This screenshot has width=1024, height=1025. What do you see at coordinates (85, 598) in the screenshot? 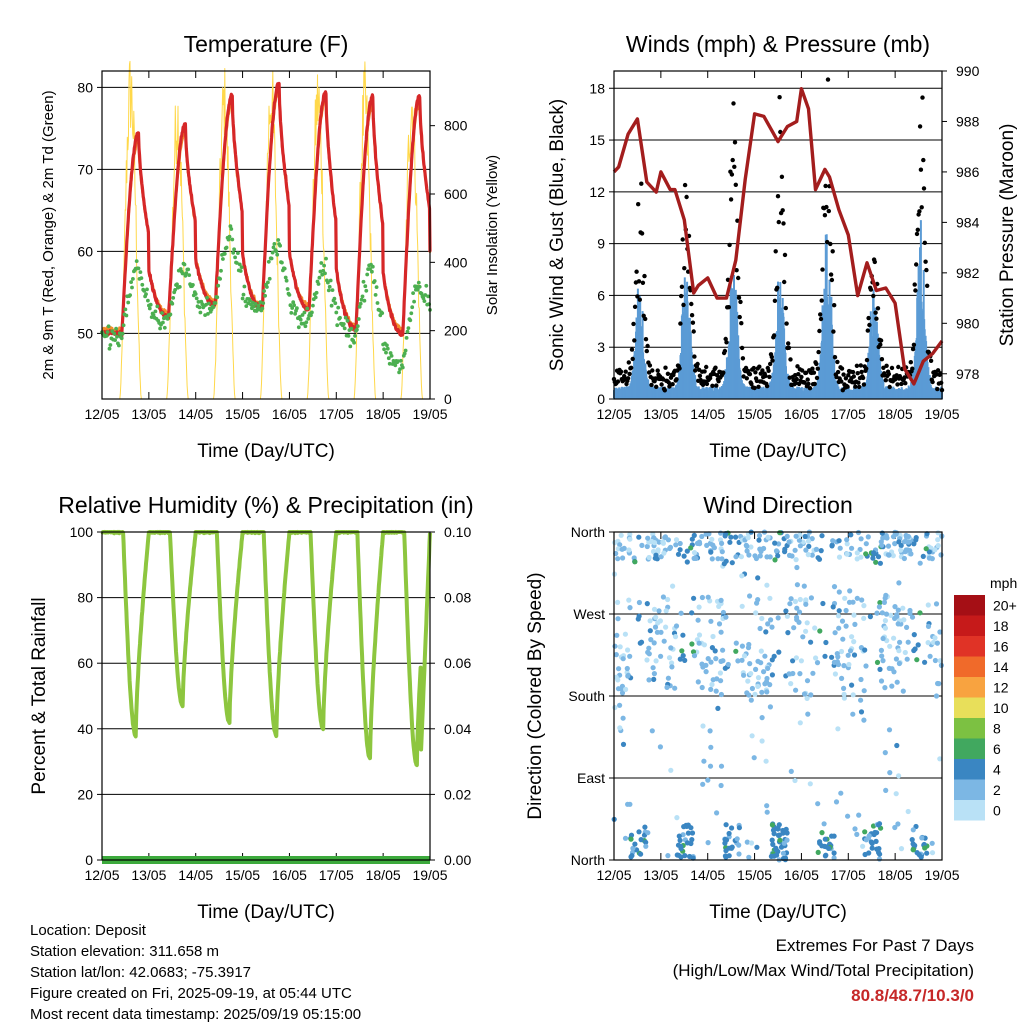
I see `y-tick-label: 80` at bounding box center [85, 598].